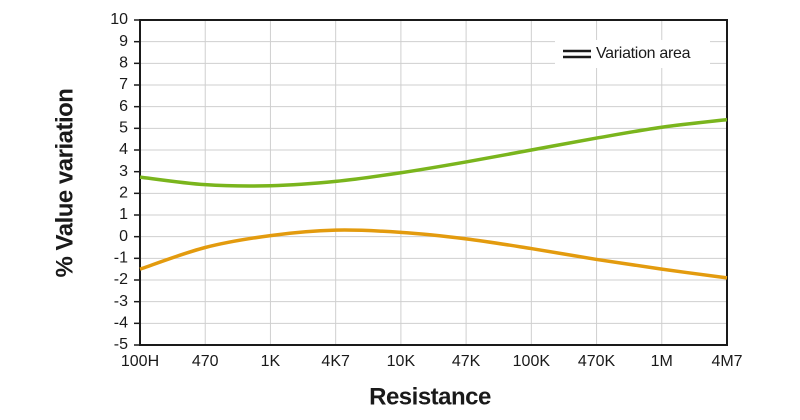 The height and width of the screenshot is (420, 800). Describe the element at coordinates (205, 361) in the screenshot. I see `x-tick-label: 470` at that location.